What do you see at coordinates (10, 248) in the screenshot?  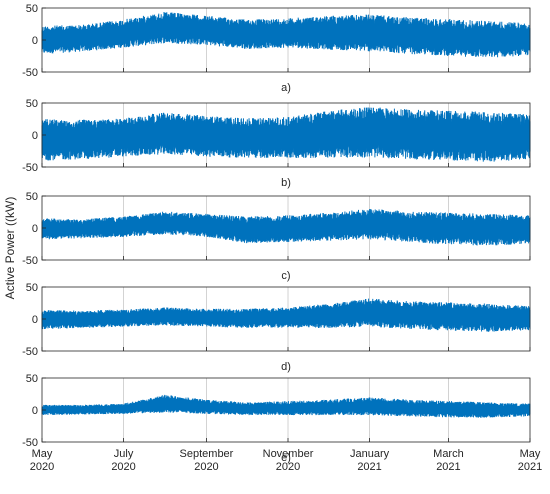 I see `y-axis-label: Active Power ((kW)` at bounding box center [10, 248].